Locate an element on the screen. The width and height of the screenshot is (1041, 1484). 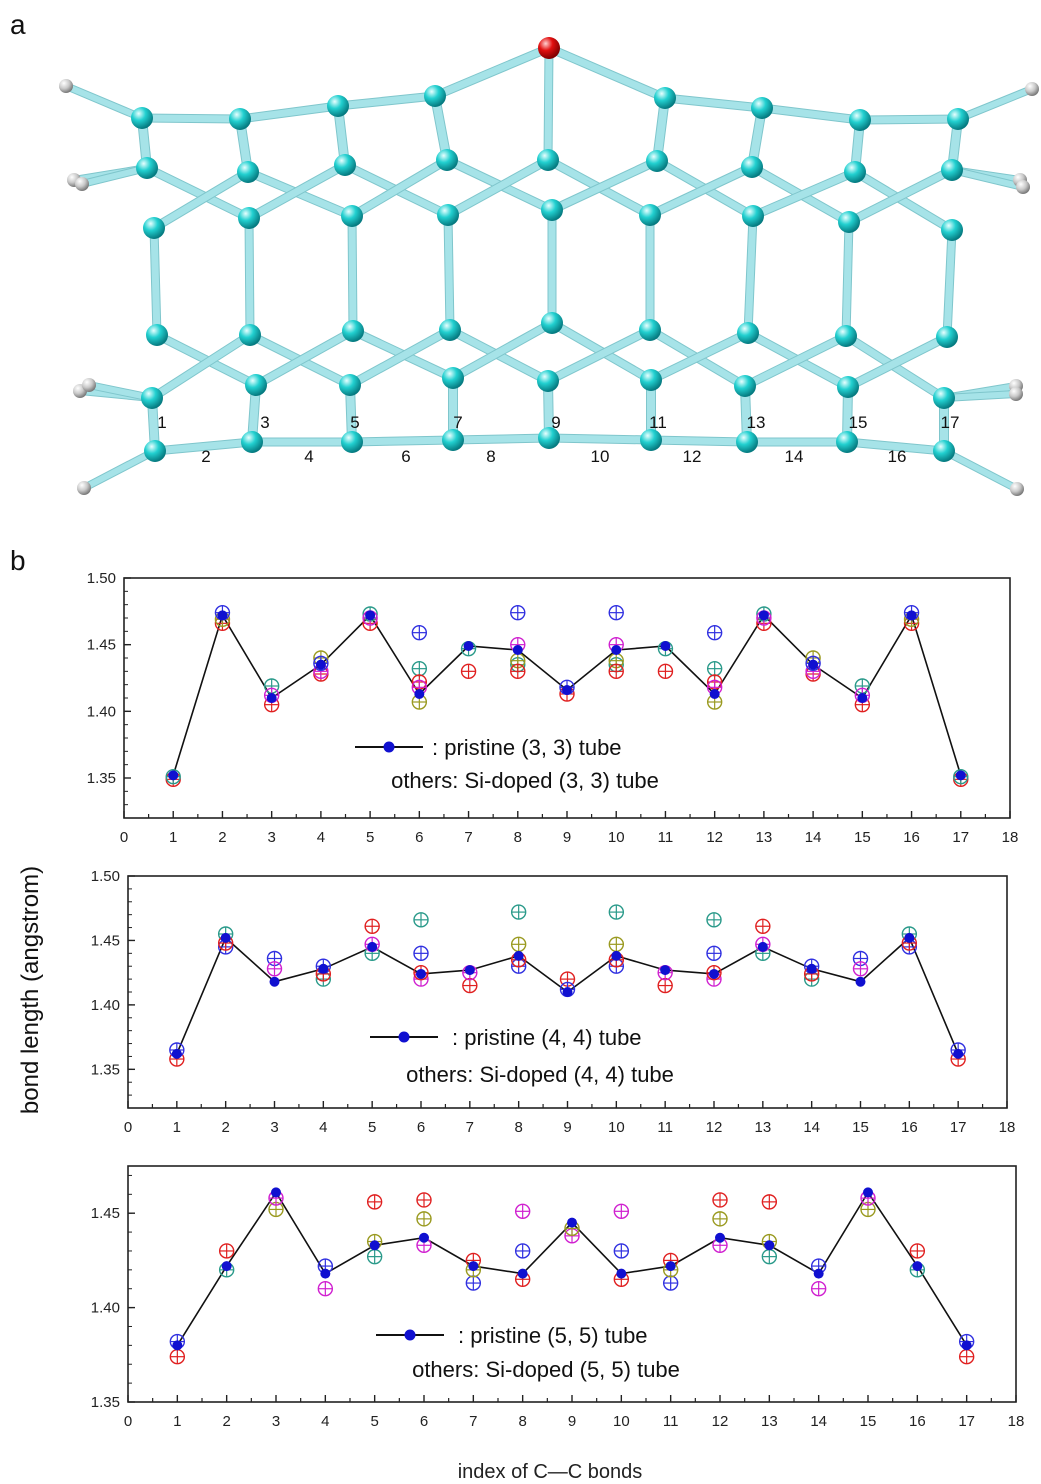
x-tick-label: 6 is located at coordinates (424, 1421).